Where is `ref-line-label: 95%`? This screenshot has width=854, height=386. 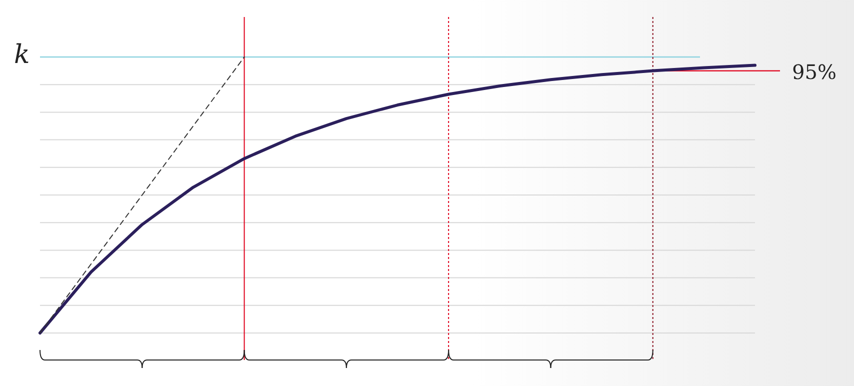
ref-line-label: 95% is located at coordinates (814, 72).